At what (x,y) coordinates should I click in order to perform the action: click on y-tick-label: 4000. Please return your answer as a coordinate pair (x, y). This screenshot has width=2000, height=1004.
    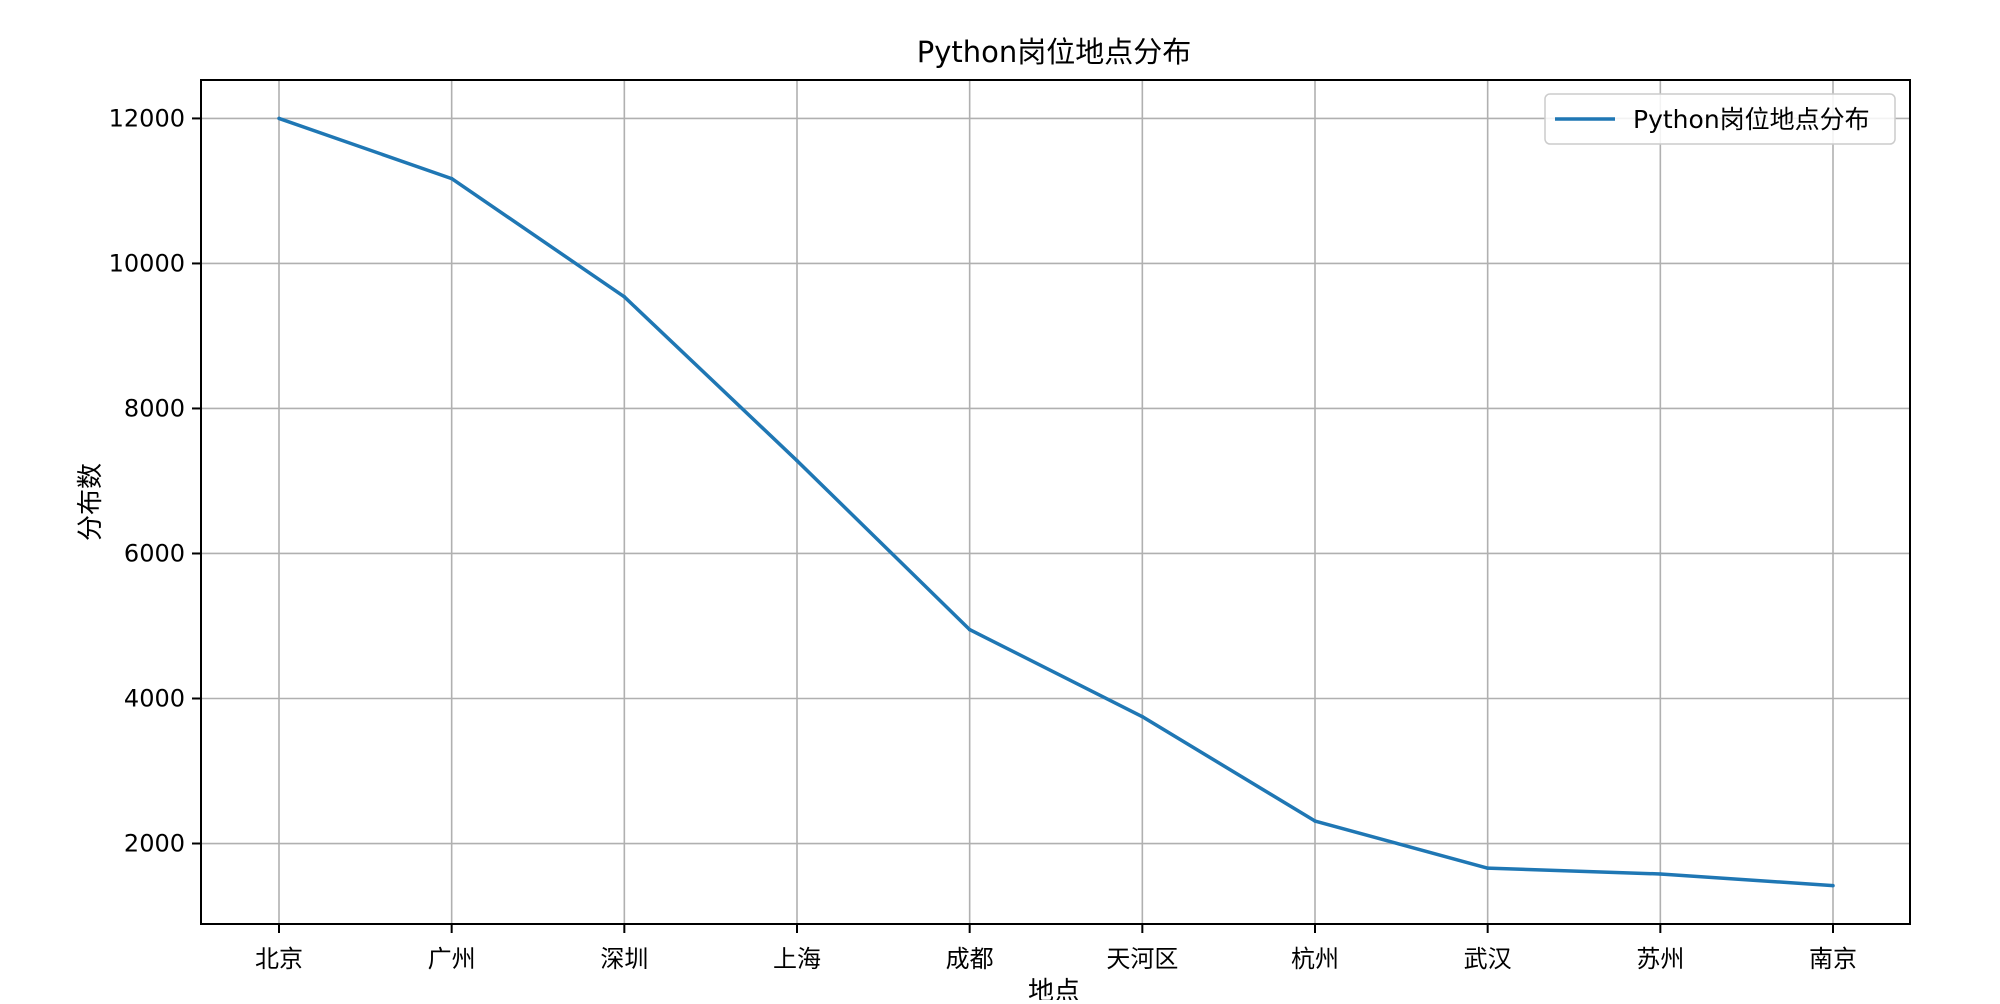
    Looking at the image, I should click on (154, 698).